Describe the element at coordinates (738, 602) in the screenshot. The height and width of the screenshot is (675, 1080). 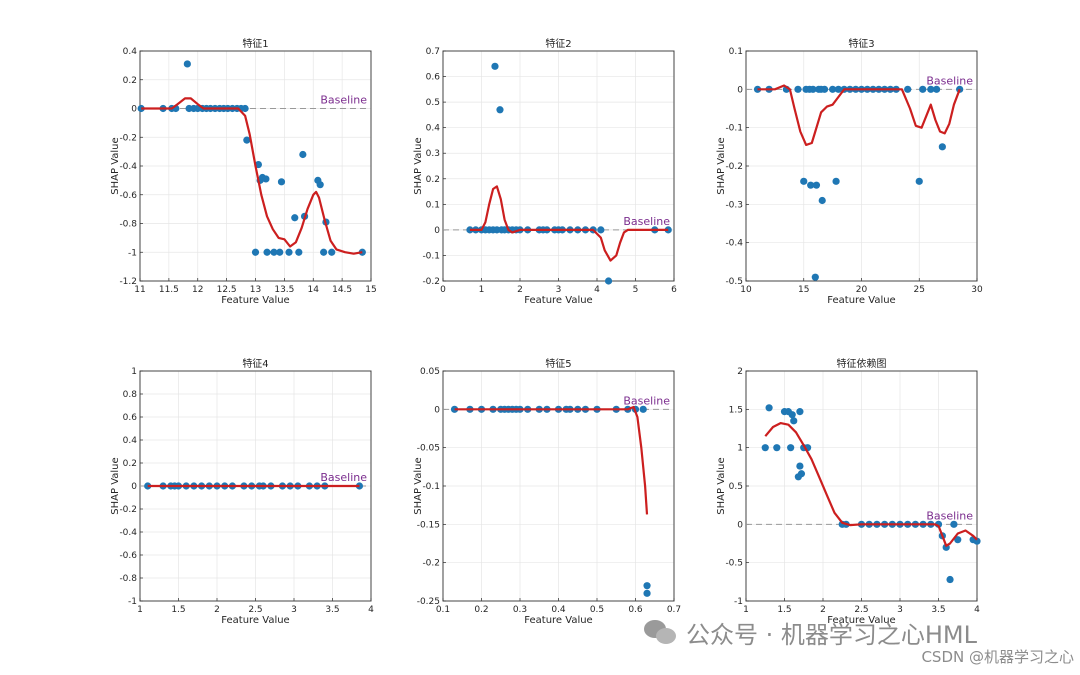
I see `y-tick-label: -1` at that location.